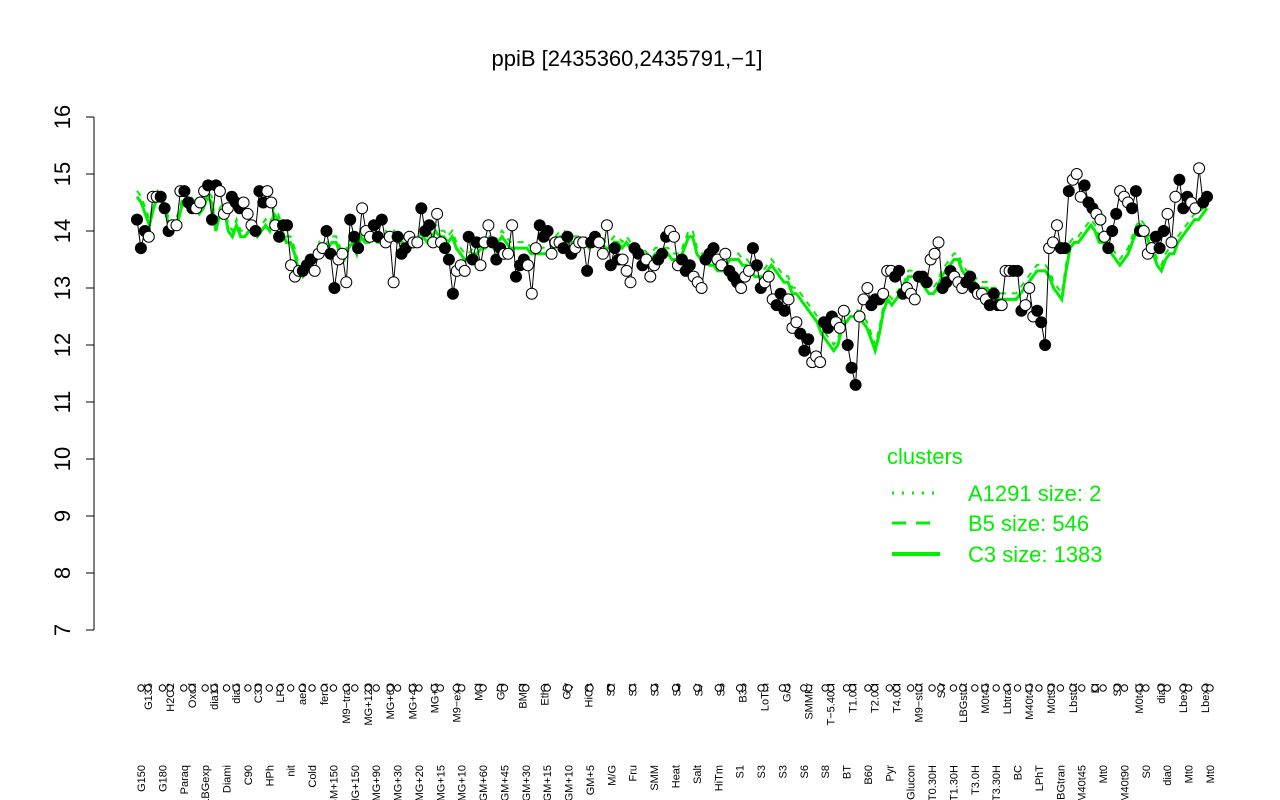 The height and width of the screenshot is (800, 1280). Describe the element at coordinates (890, 773) in the screenshot. I see `x-tick-label: Pyr` at that location.